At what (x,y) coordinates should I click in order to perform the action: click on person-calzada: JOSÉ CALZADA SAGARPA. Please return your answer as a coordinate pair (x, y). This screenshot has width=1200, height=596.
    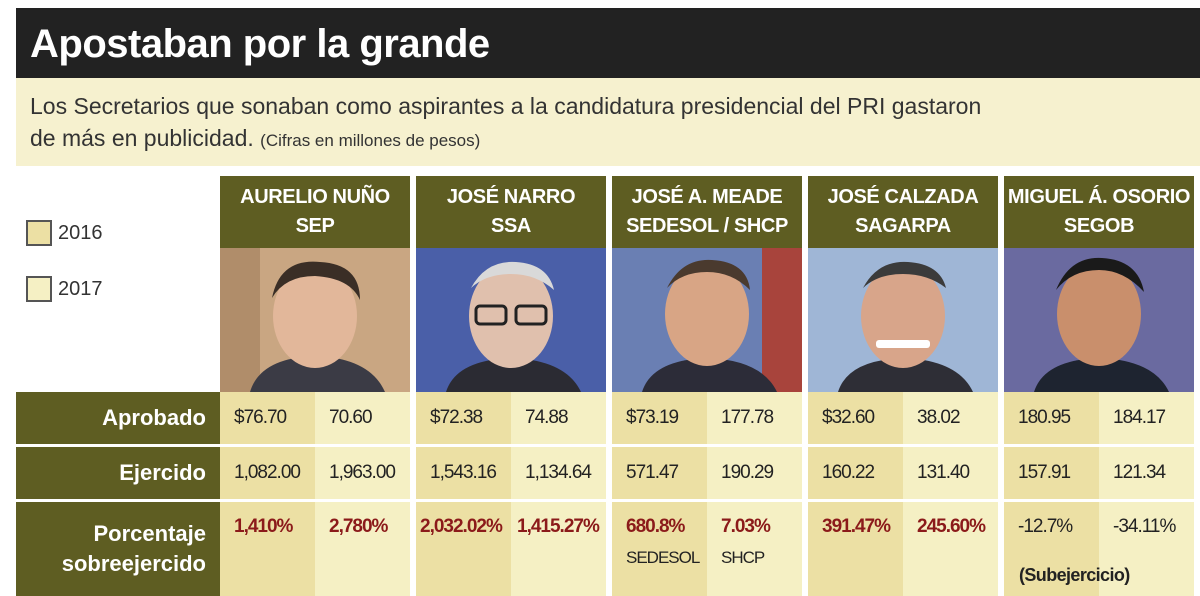
    Looking at the image, I should click on (903, 296).